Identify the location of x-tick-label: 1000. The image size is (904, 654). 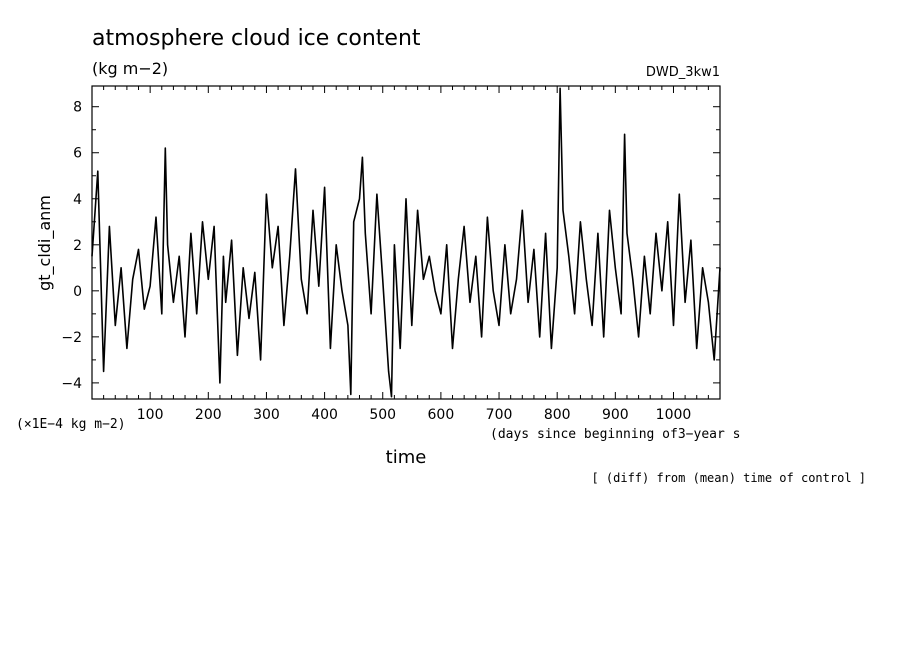
(674, 415).